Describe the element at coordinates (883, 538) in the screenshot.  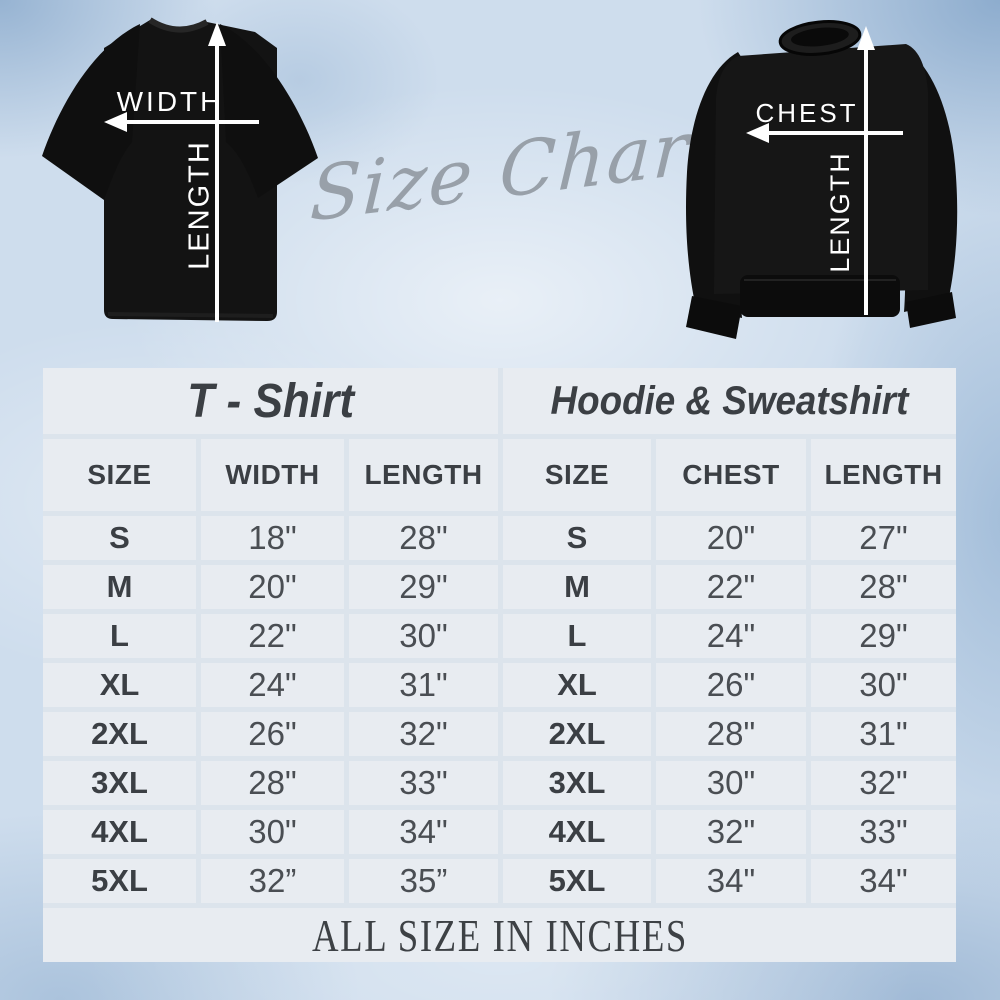
I see `measurement-cell: 27"` at that location.